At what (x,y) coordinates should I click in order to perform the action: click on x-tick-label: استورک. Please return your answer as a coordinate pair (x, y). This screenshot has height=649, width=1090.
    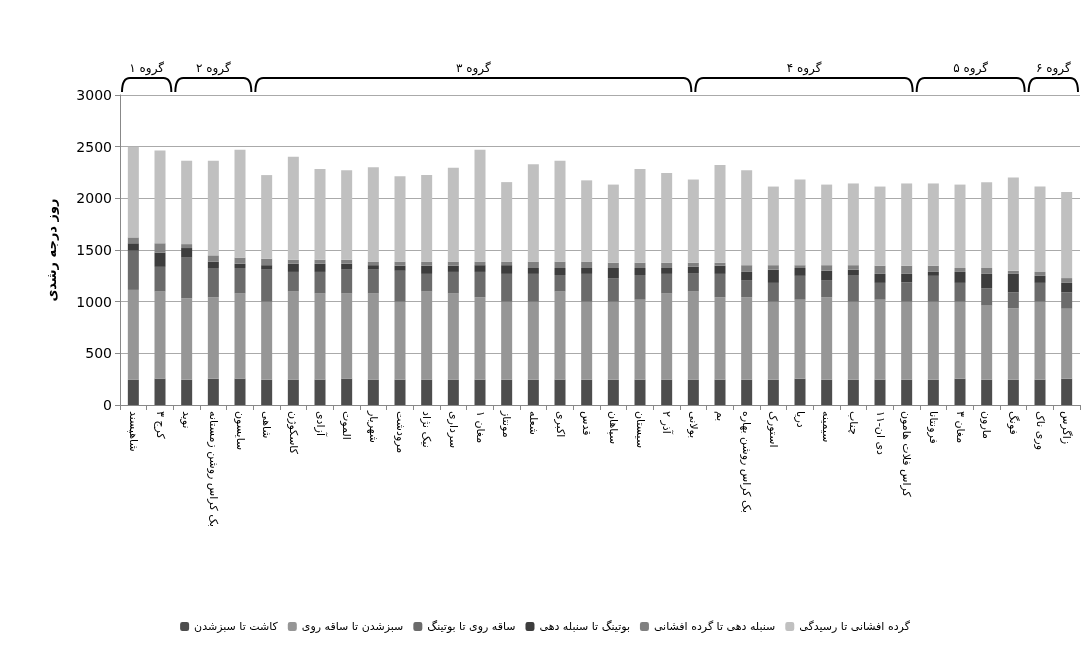
    Looking at the image, I should click on (773, 429).